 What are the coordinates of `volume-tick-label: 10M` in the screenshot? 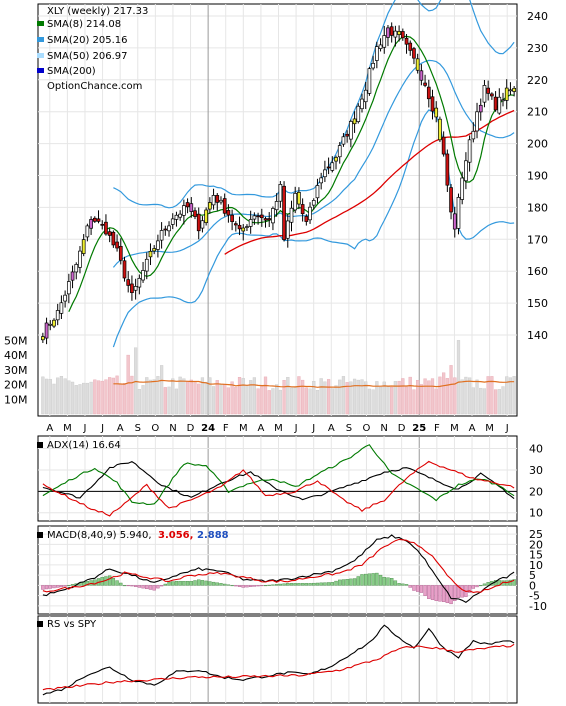 It's located at (16, 399).